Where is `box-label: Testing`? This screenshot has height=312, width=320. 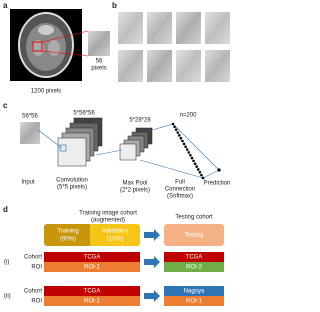 box-label: Testing is located at coordinates (193, 236).